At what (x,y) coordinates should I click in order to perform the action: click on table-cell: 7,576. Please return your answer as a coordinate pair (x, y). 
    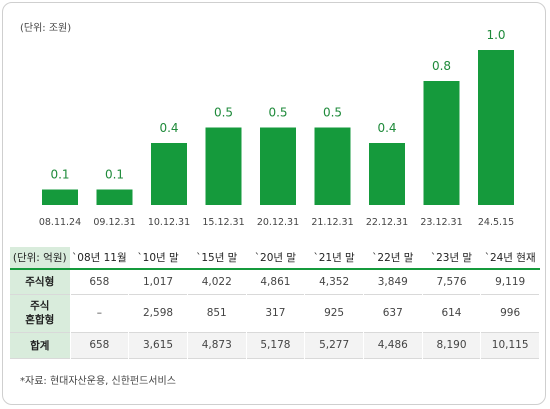
    Looking at the image, I should click on (452, 281).